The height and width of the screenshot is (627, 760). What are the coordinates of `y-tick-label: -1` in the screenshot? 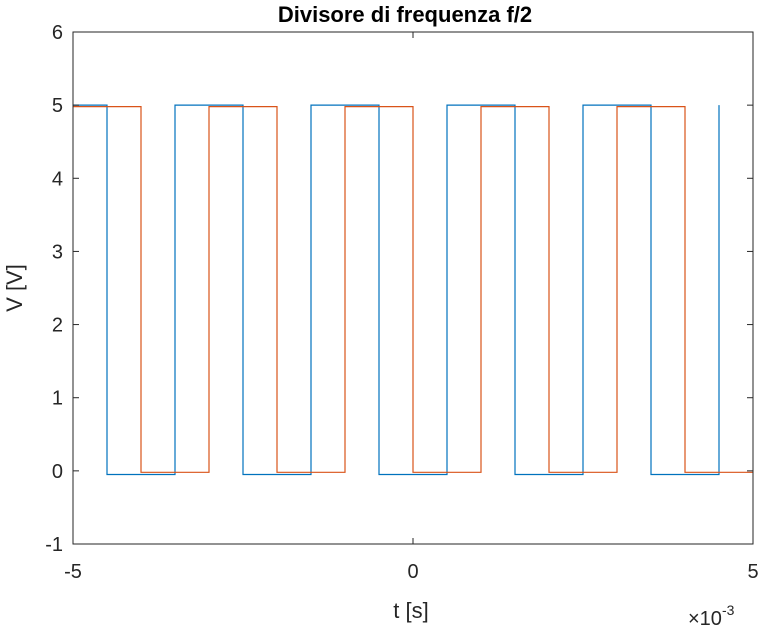 It's located at (54, 545).